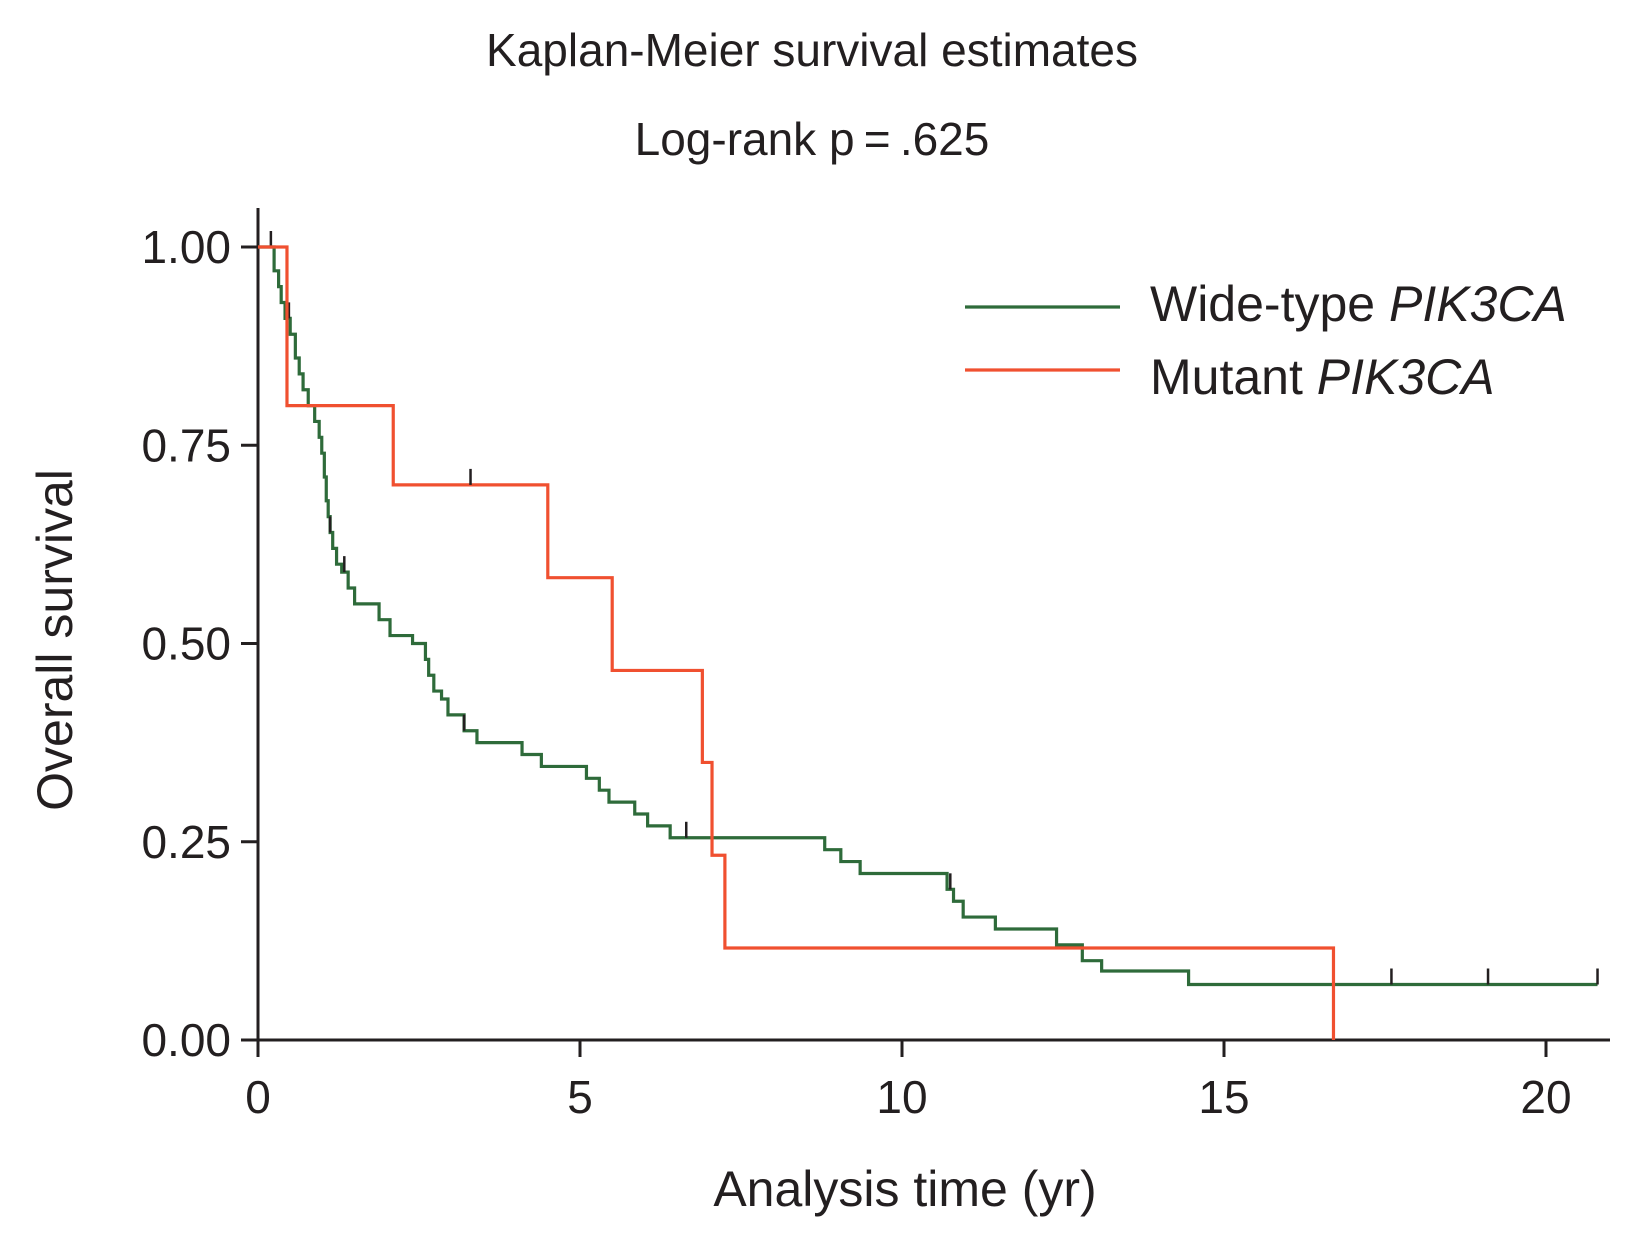 The height and width of the screenshot is (1234, 1629). Describe the element at coordinates (258, 1097) in the screenshot. I see `x-tick-label: 0` at that location.